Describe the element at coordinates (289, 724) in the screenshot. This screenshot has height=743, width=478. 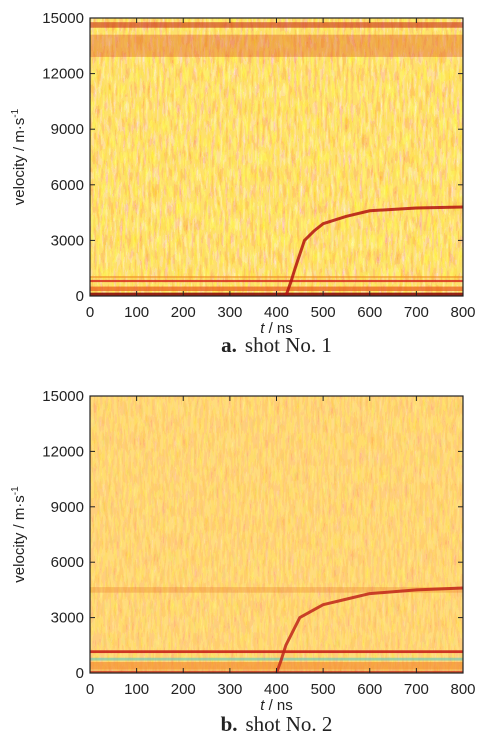
I see `caption-text: shot No. 2` at that location.